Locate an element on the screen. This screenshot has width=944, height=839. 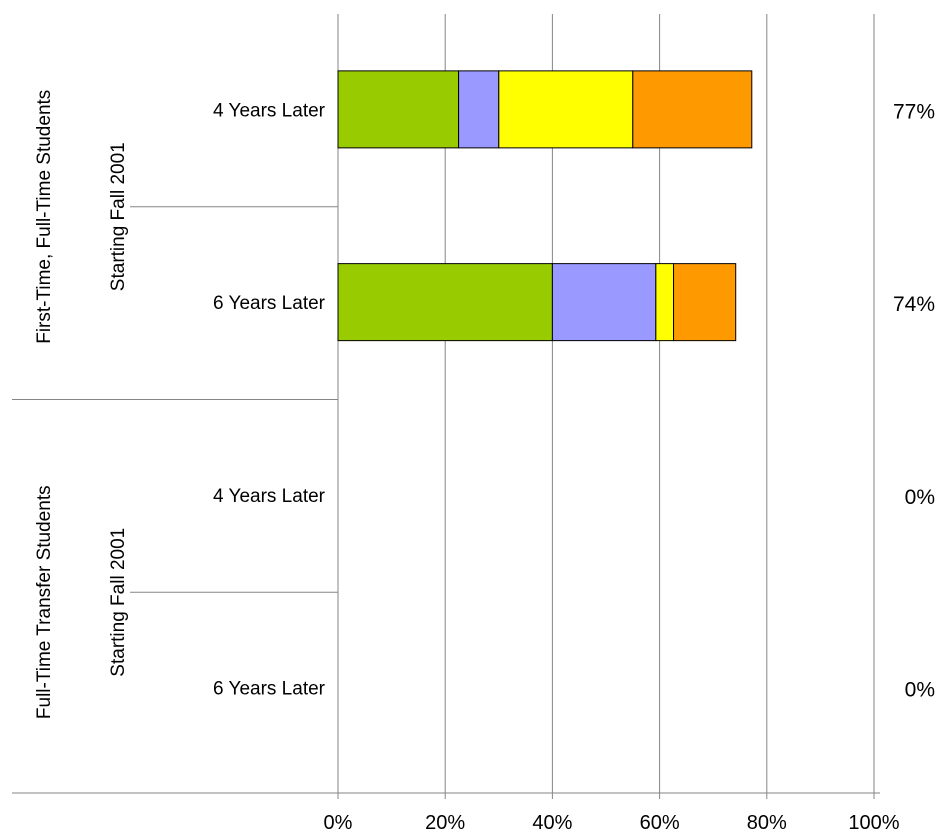
group-label: First-Time, Full-Time Students is located at coordinates (44, 217).